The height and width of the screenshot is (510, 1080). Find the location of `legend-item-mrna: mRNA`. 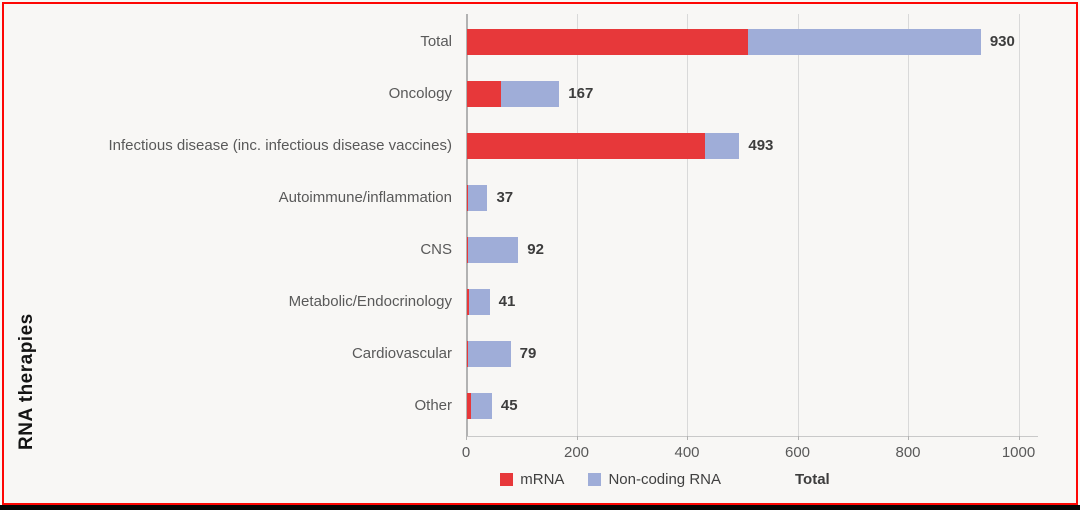

legend-item-mrna: mRNA is located at coordinates (532, 479).